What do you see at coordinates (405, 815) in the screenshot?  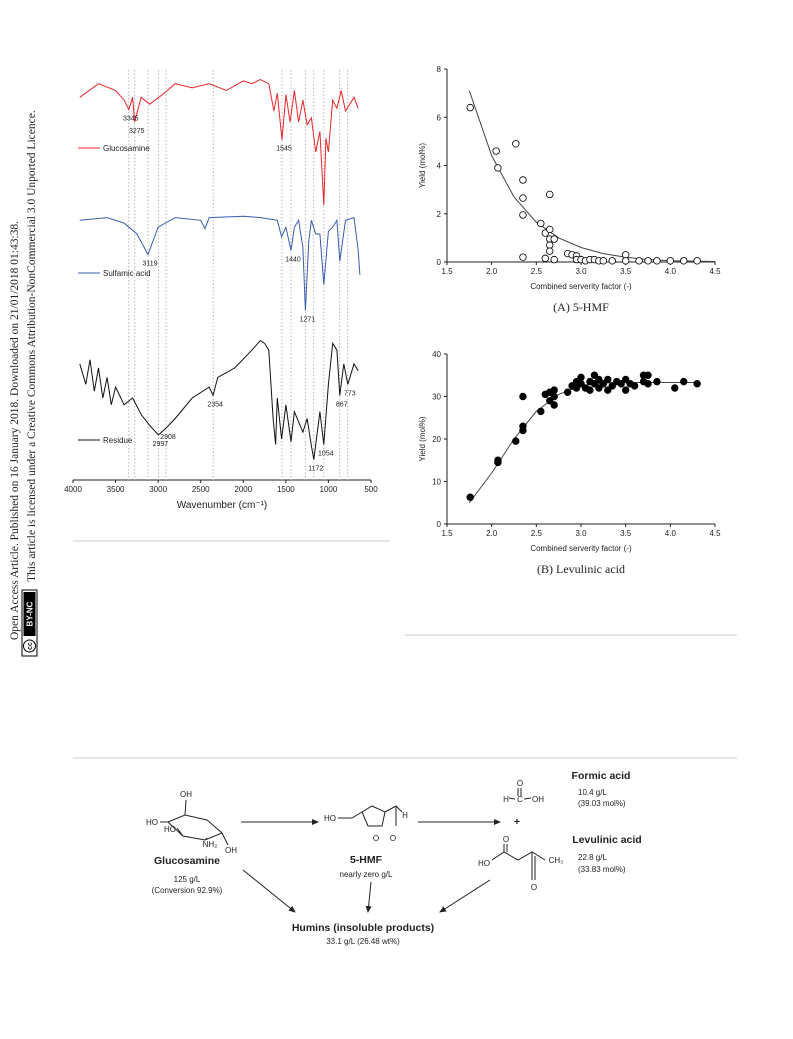 I see `atom: H` at bounding box center [405, 815].